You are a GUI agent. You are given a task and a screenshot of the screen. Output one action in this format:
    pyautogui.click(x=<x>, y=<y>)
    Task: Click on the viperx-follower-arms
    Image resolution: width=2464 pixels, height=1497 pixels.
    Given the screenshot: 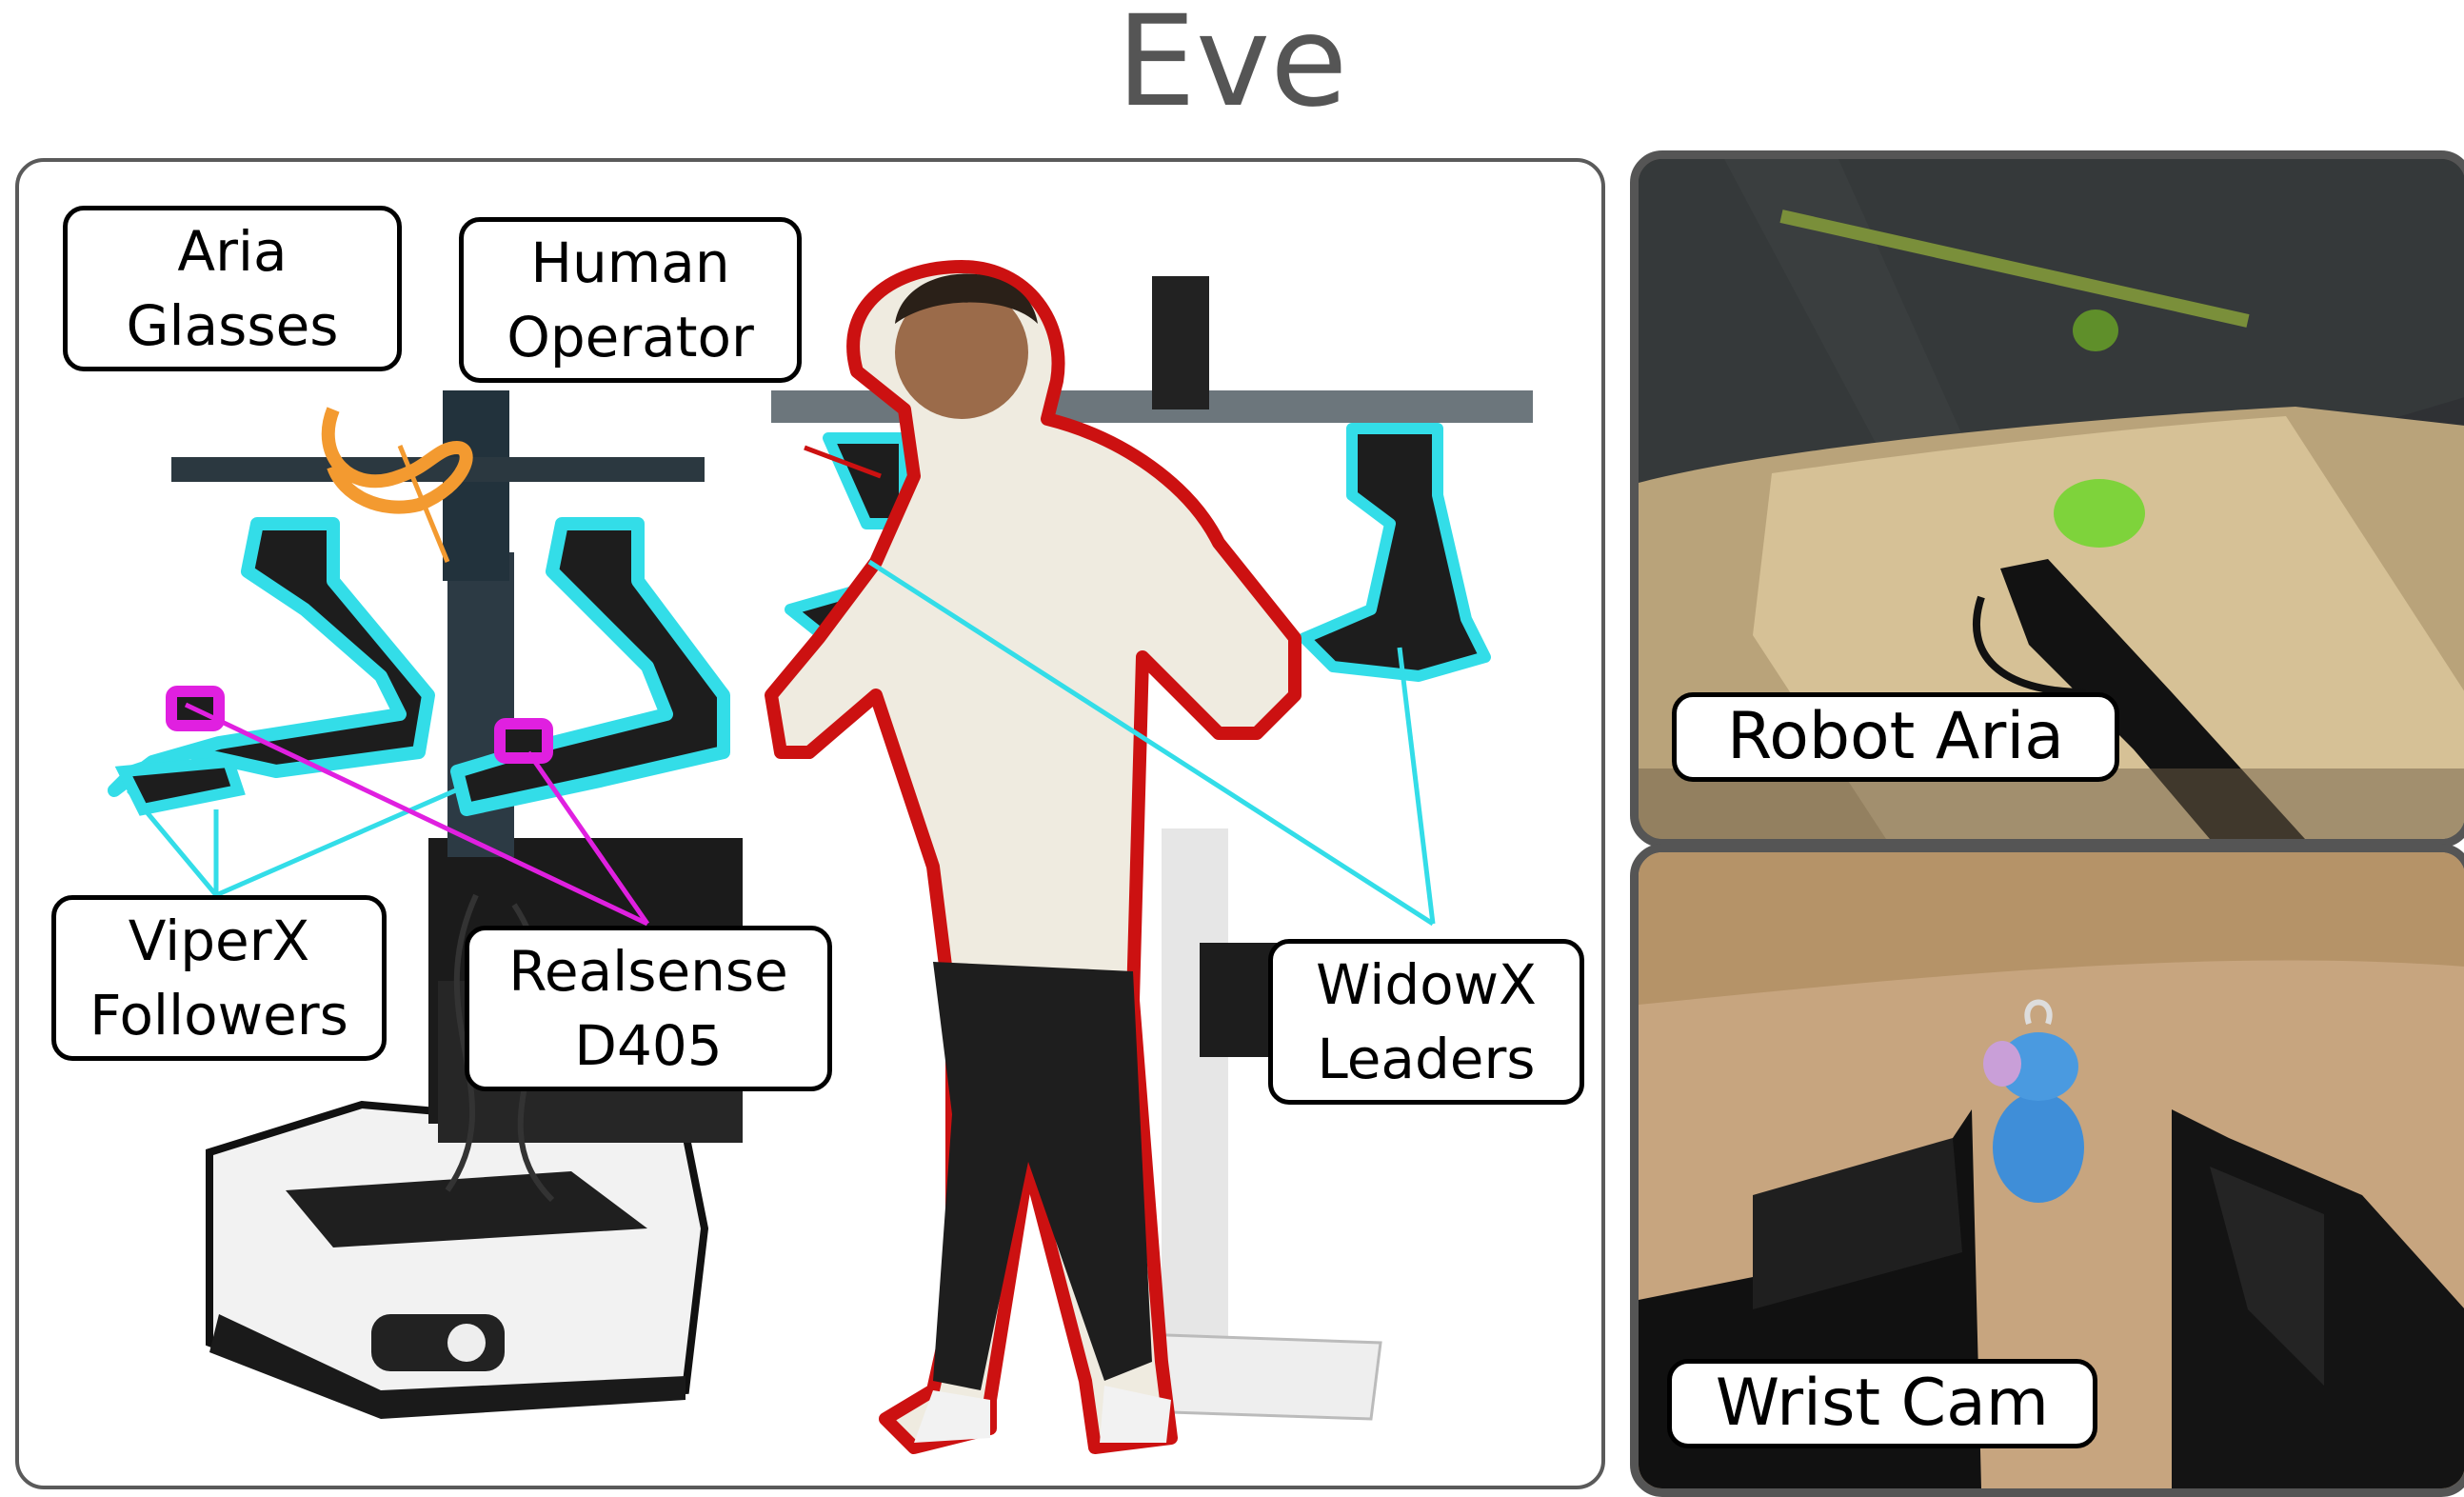 What is the action you would take?
    pyautogui.click(x=419, y=666)
    